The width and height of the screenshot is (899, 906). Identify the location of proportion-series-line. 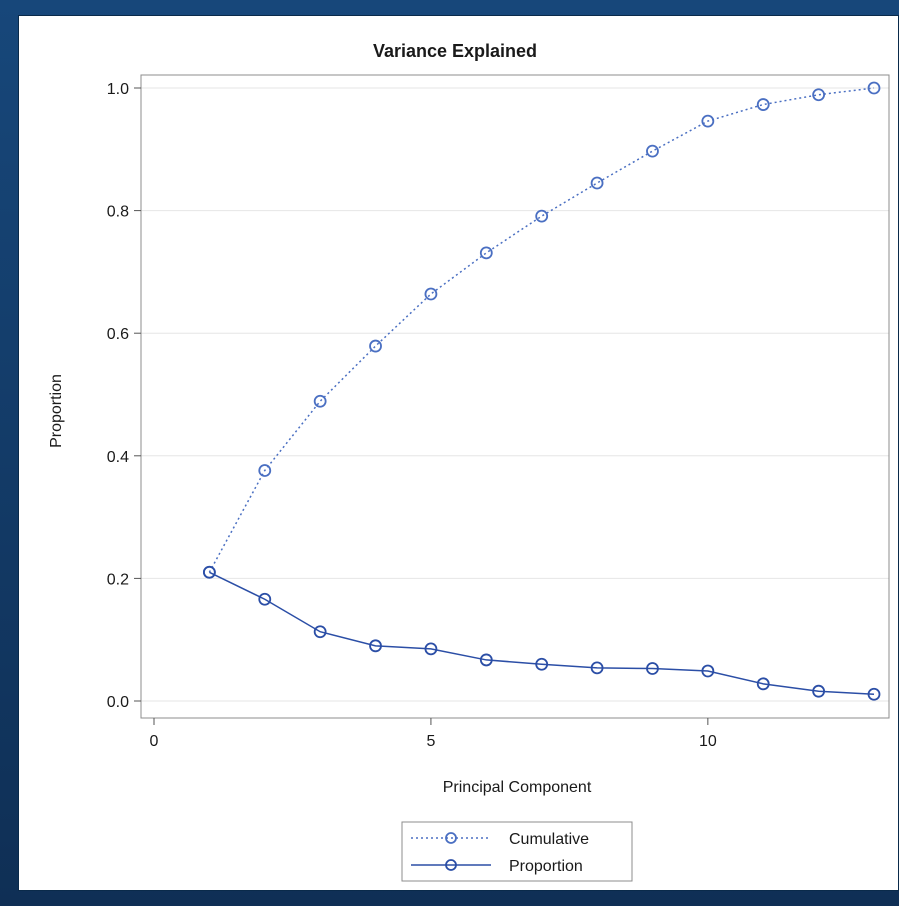
(541, 633).